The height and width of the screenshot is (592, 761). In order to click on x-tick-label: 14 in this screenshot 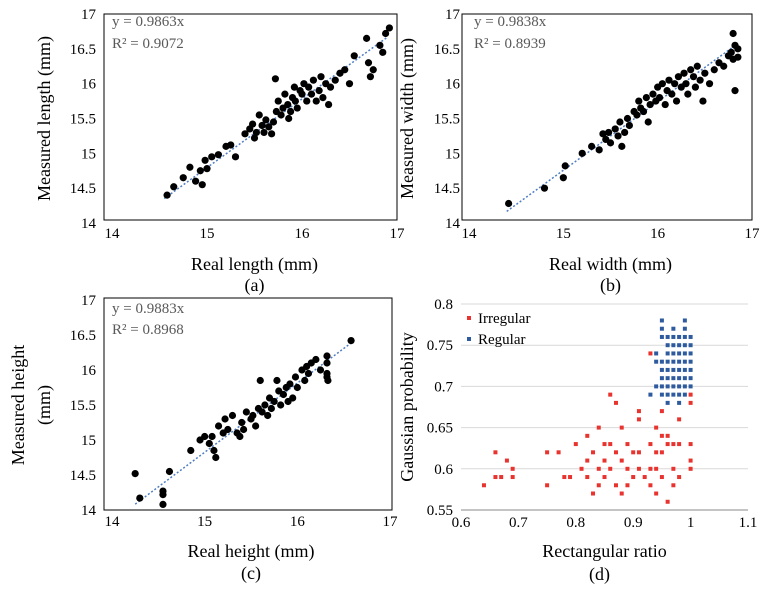, I will do `click(113, 522)`.